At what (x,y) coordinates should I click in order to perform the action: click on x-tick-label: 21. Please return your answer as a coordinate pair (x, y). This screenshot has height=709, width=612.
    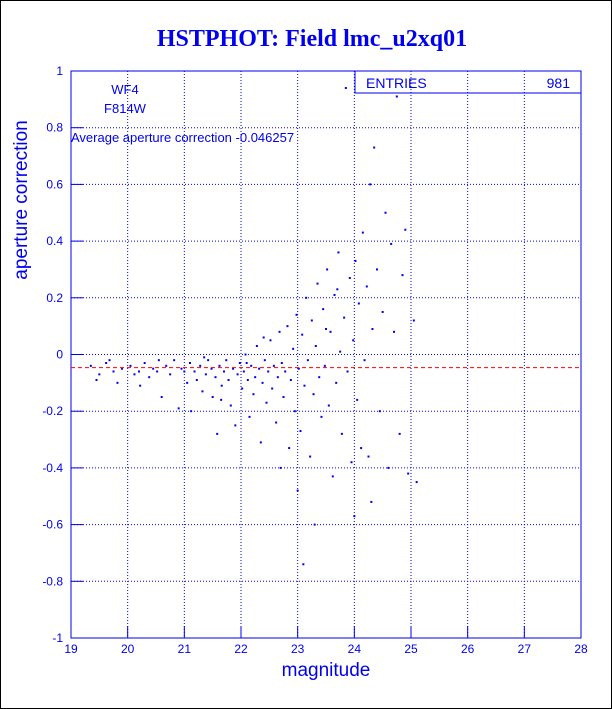
    Looking at the image, I should click on (185, 649).